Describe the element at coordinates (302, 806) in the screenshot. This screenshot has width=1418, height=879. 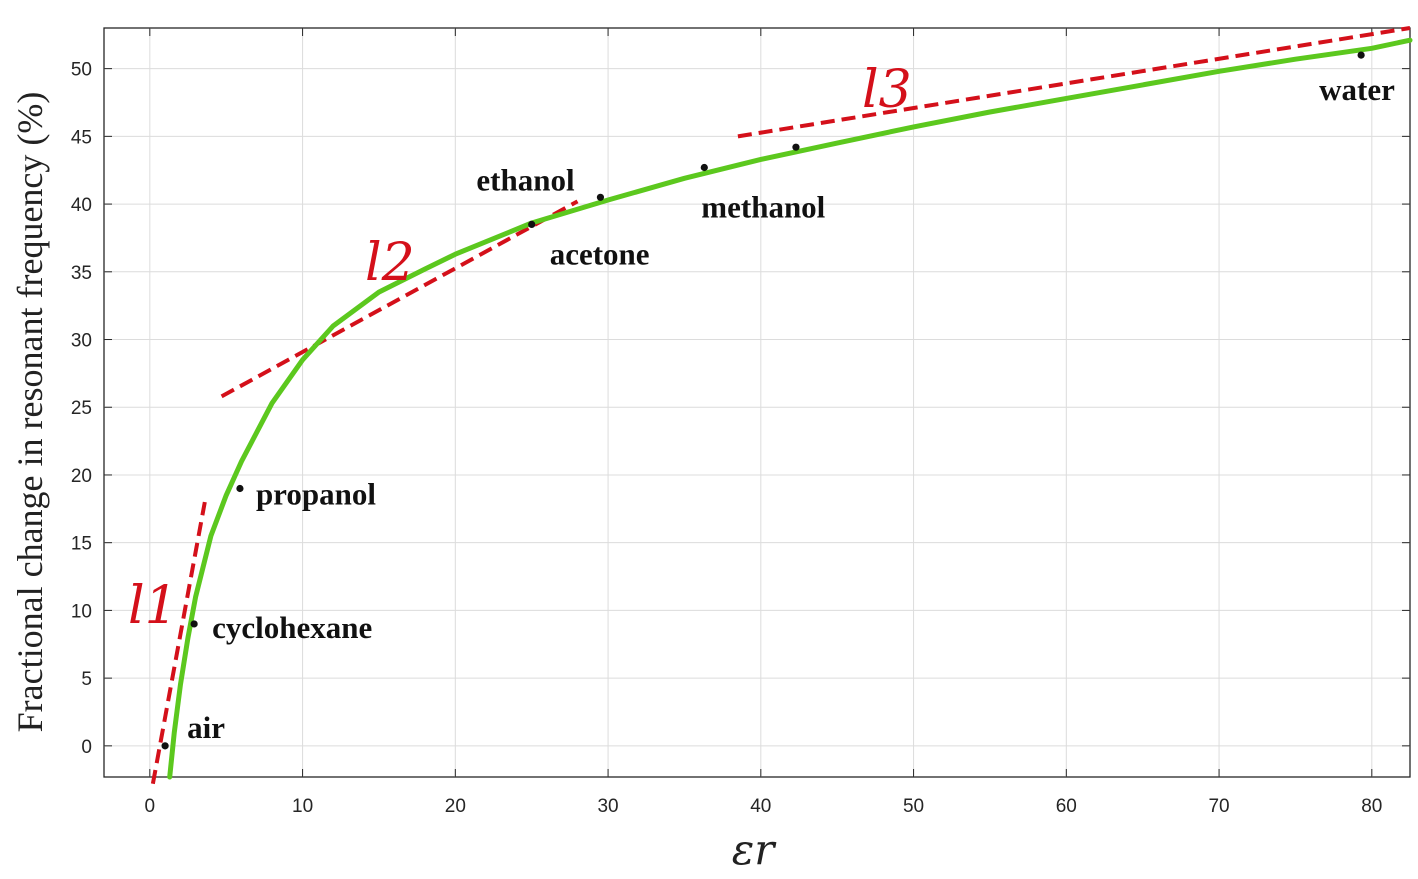
I see `x-tick-label: 10` at that location.